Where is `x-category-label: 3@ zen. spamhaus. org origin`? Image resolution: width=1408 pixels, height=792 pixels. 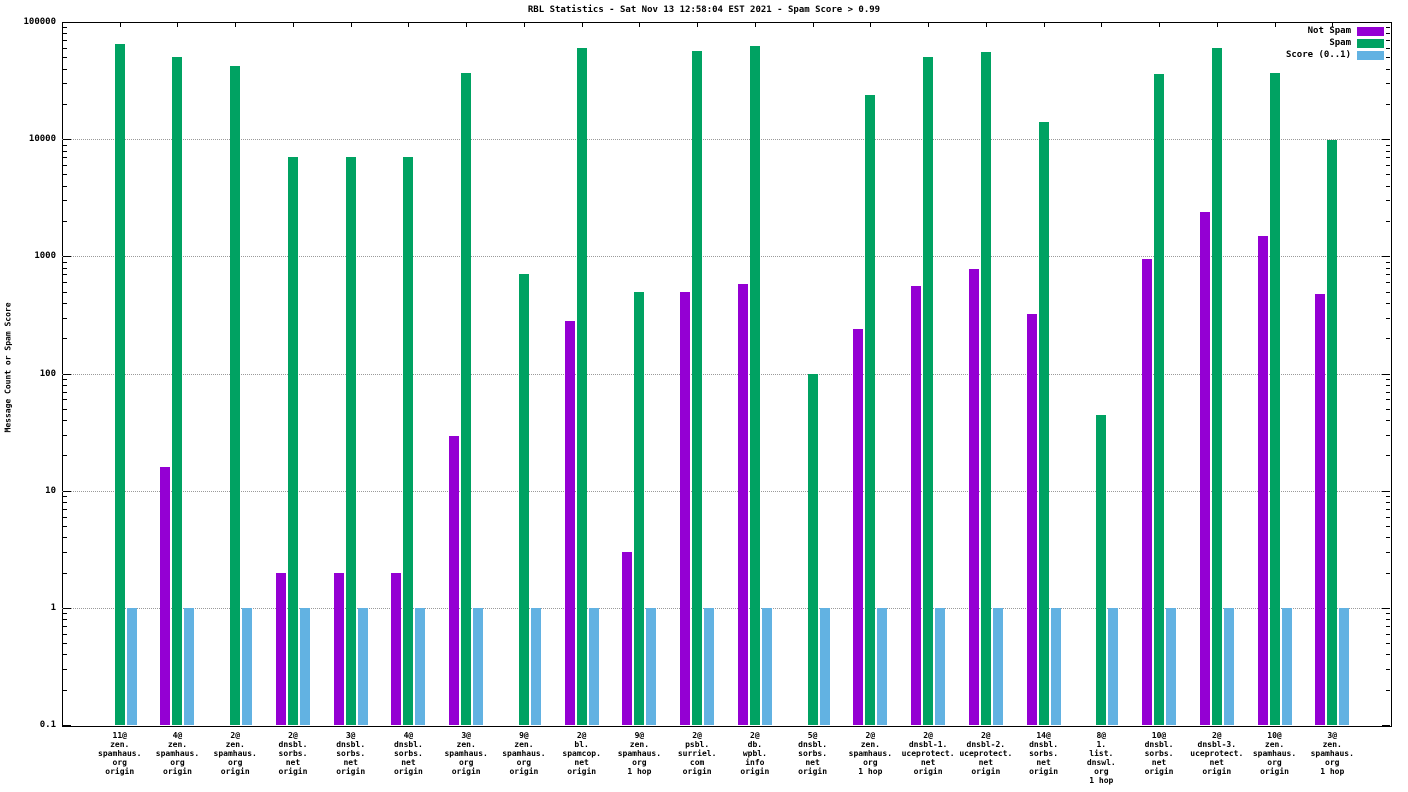
x-category-label: 3@ zen. spamhaus. org origin is located at coordinates (466, 753).